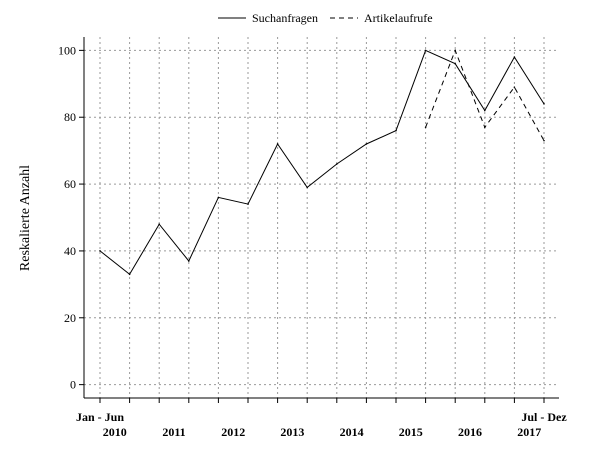  Describe the element at coordinates (67, 50) in the screenshot. I see `y-tick-label-100: 100` at that location.